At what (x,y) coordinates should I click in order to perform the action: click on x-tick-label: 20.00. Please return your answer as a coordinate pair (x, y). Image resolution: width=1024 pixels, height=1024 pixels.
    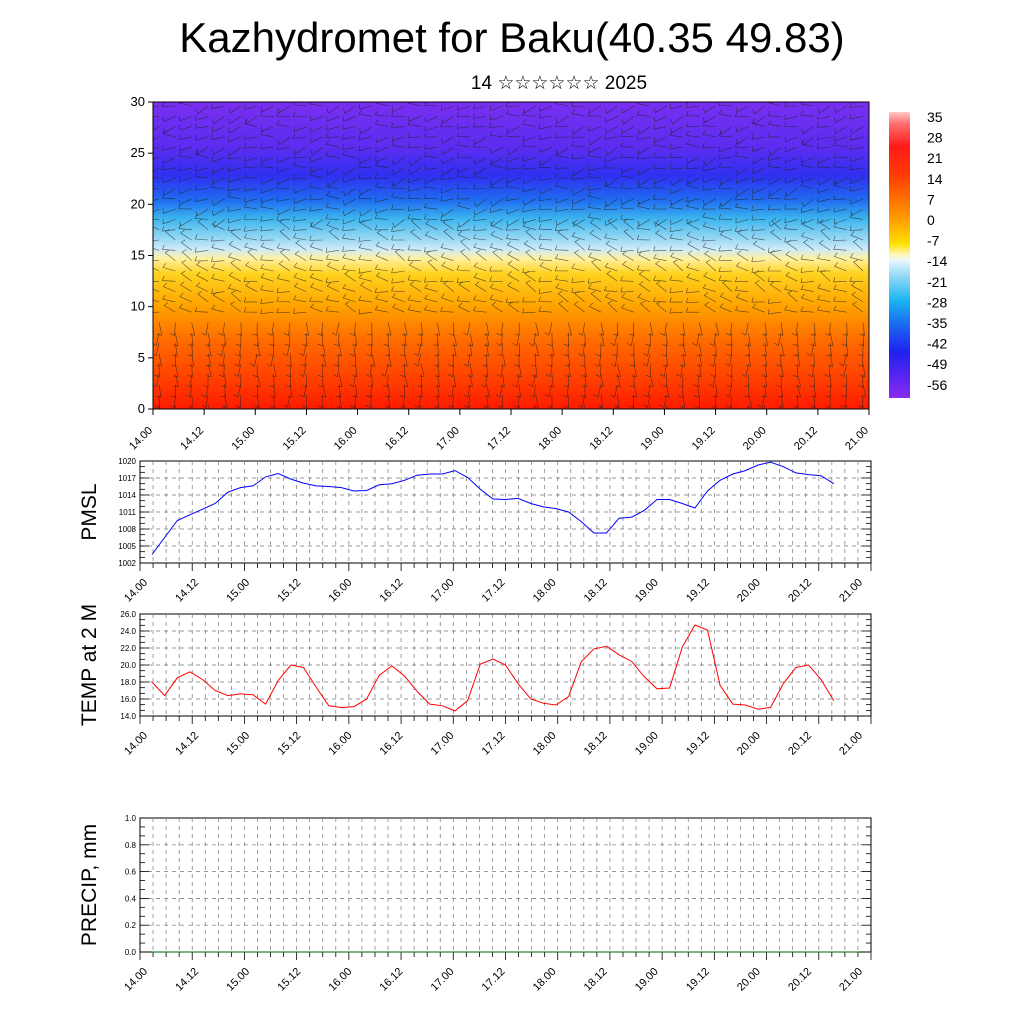
    Looking at the image, I should click on (749, 591).